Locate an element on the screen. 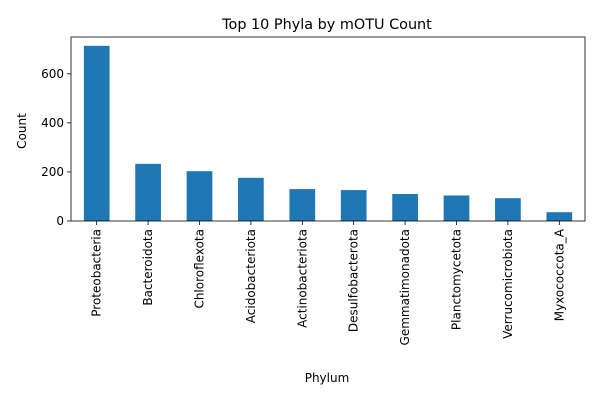  x-tick-label: Acidobacteriota is located at coordinates (251, 276).